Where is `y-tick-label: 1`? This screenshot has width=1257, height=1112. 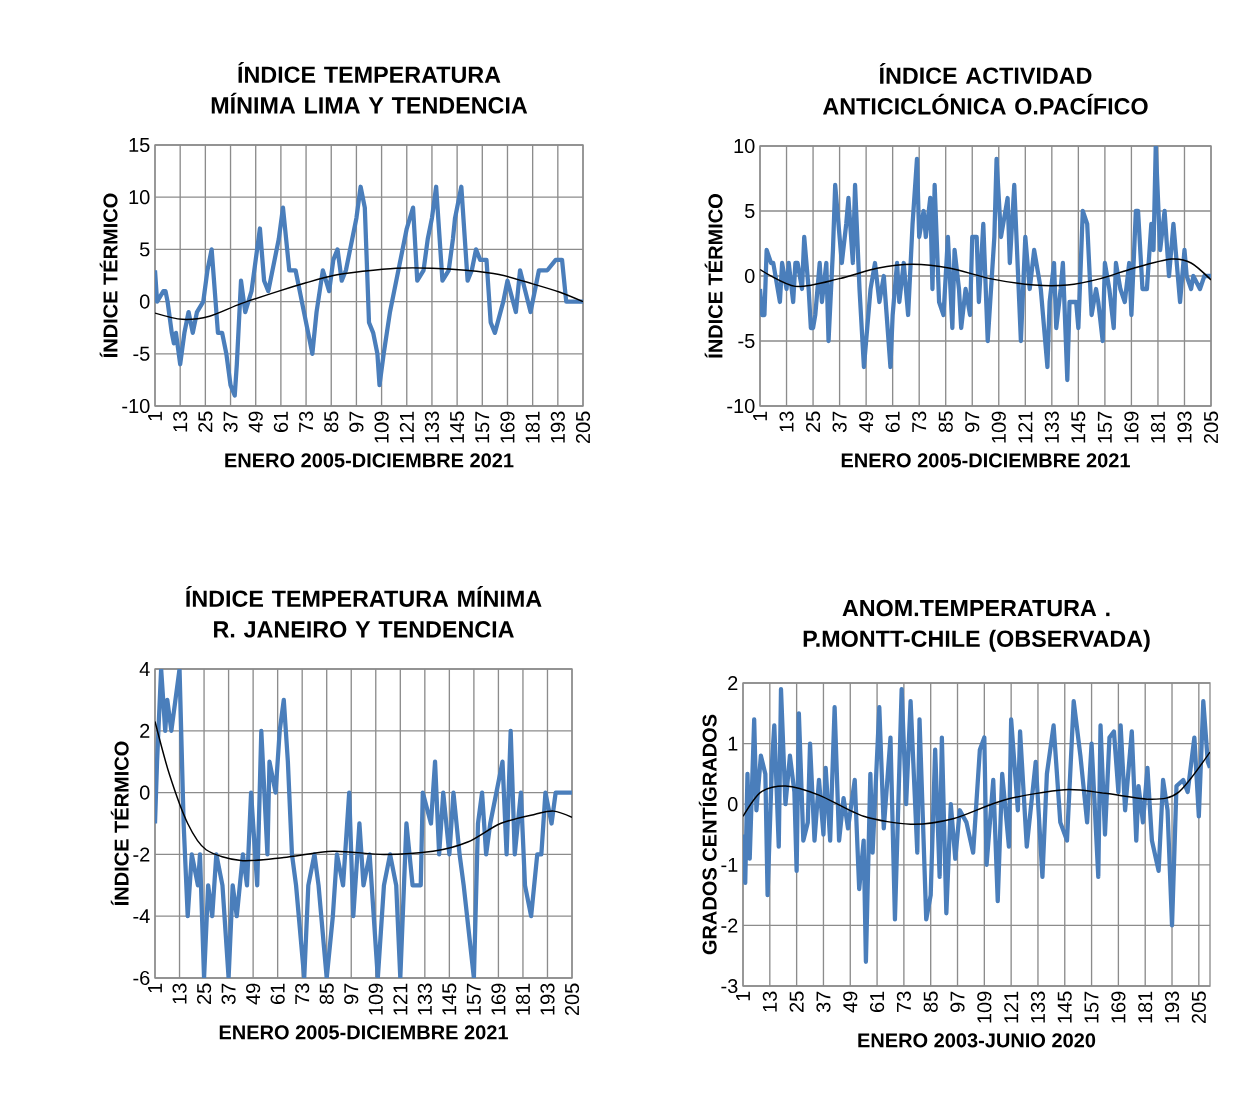 y-tick-label: 1 is located at coordinates (733, 743).